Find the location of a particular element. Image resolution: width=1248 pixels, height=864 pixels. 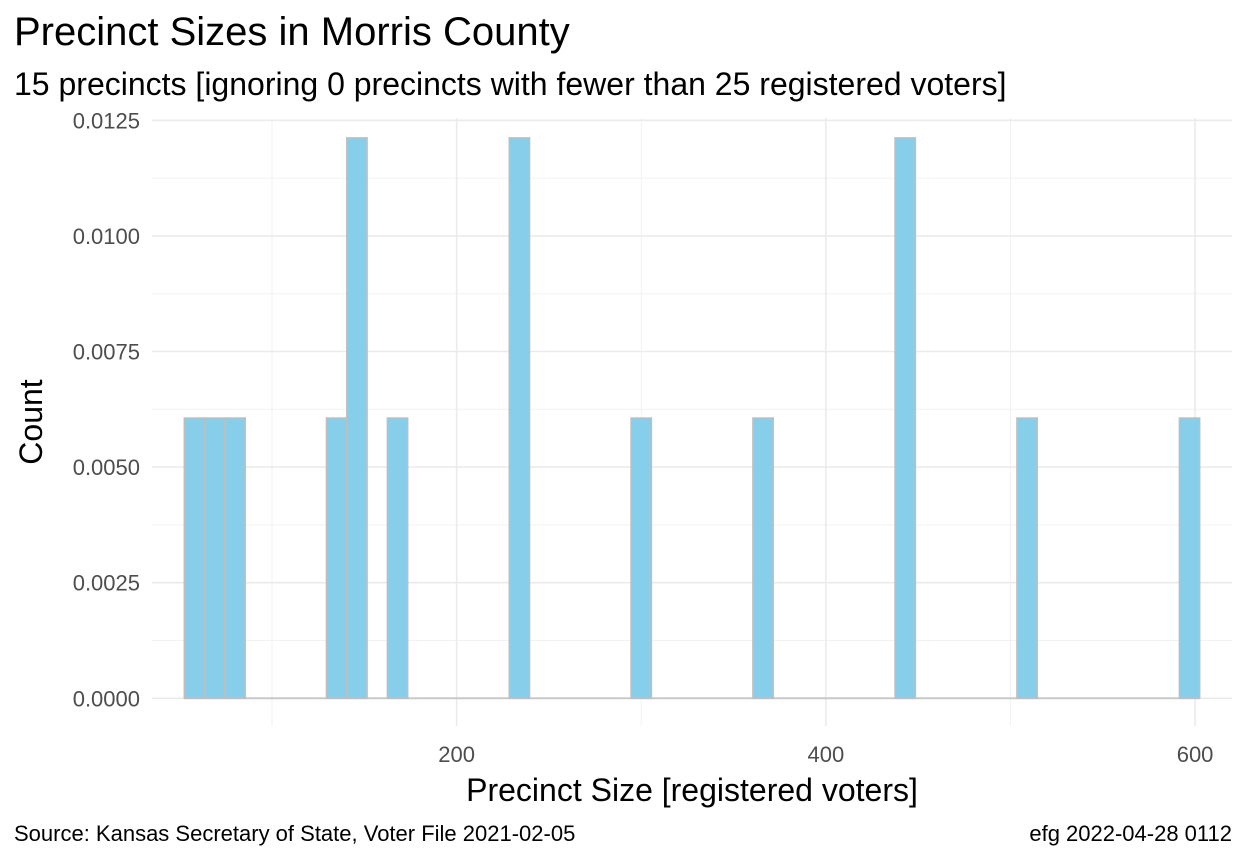

x-tick-label: 400 is located at coordinates (825, 754).